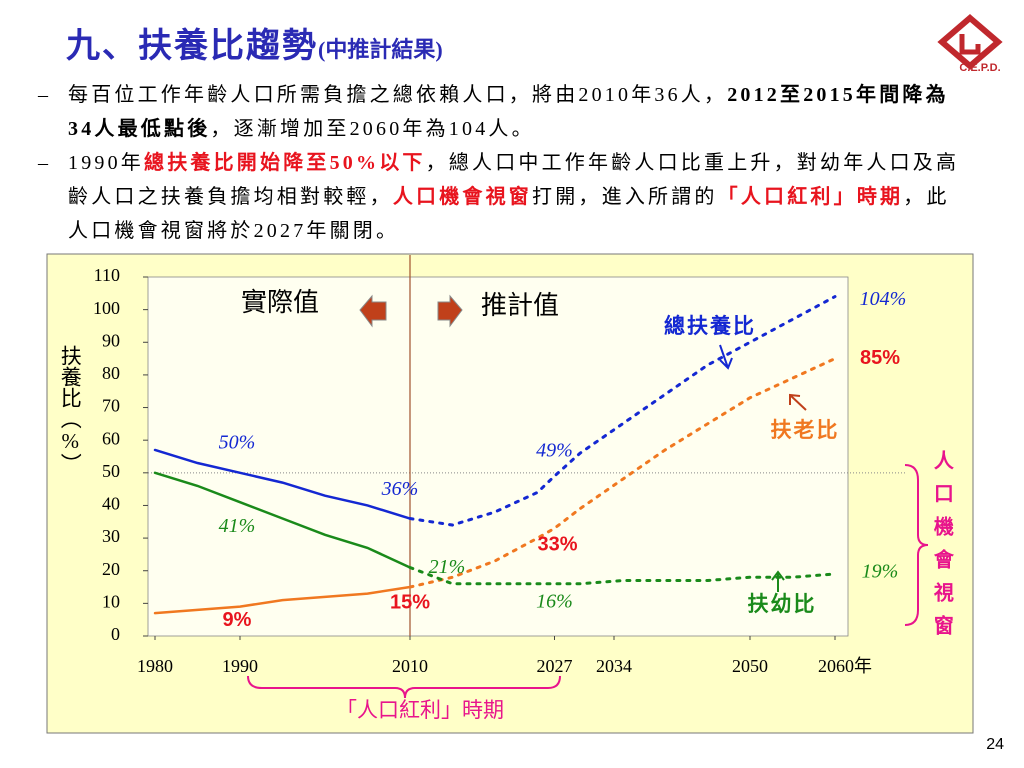 This screenshot has height=768, width=1024. What do you see at coordinates (410, 666) in the screenshot?
I see `x-tick-label: 2010` at bounding box center [410, 666].